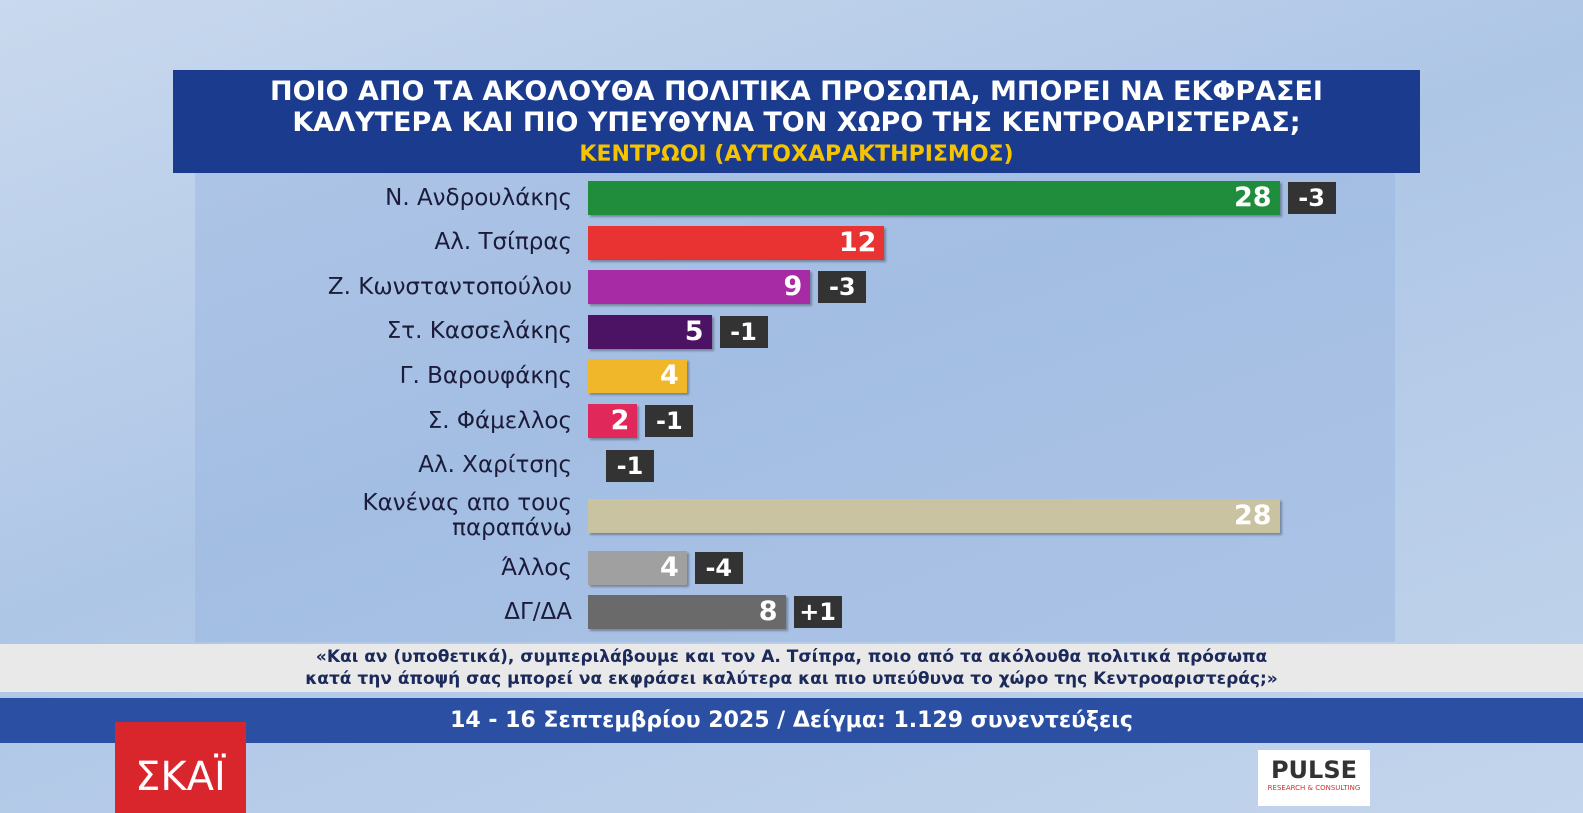  What do you see at coordinates (485, 375) in the screenshot?
I see `category-label: Γ. Βαρουφάκης` at bounding box center [485, 375].